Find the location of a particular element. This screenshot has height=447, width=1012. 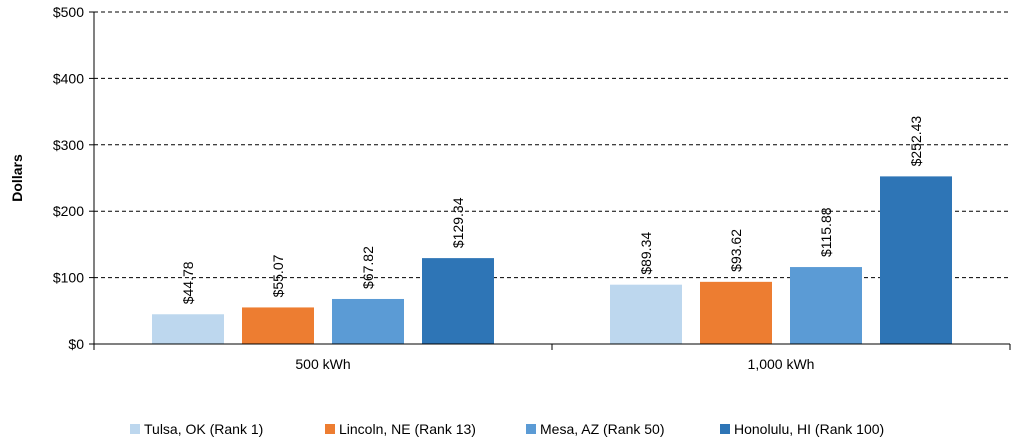

y-axis-title: Dollars is located at coordinates (17, 178).